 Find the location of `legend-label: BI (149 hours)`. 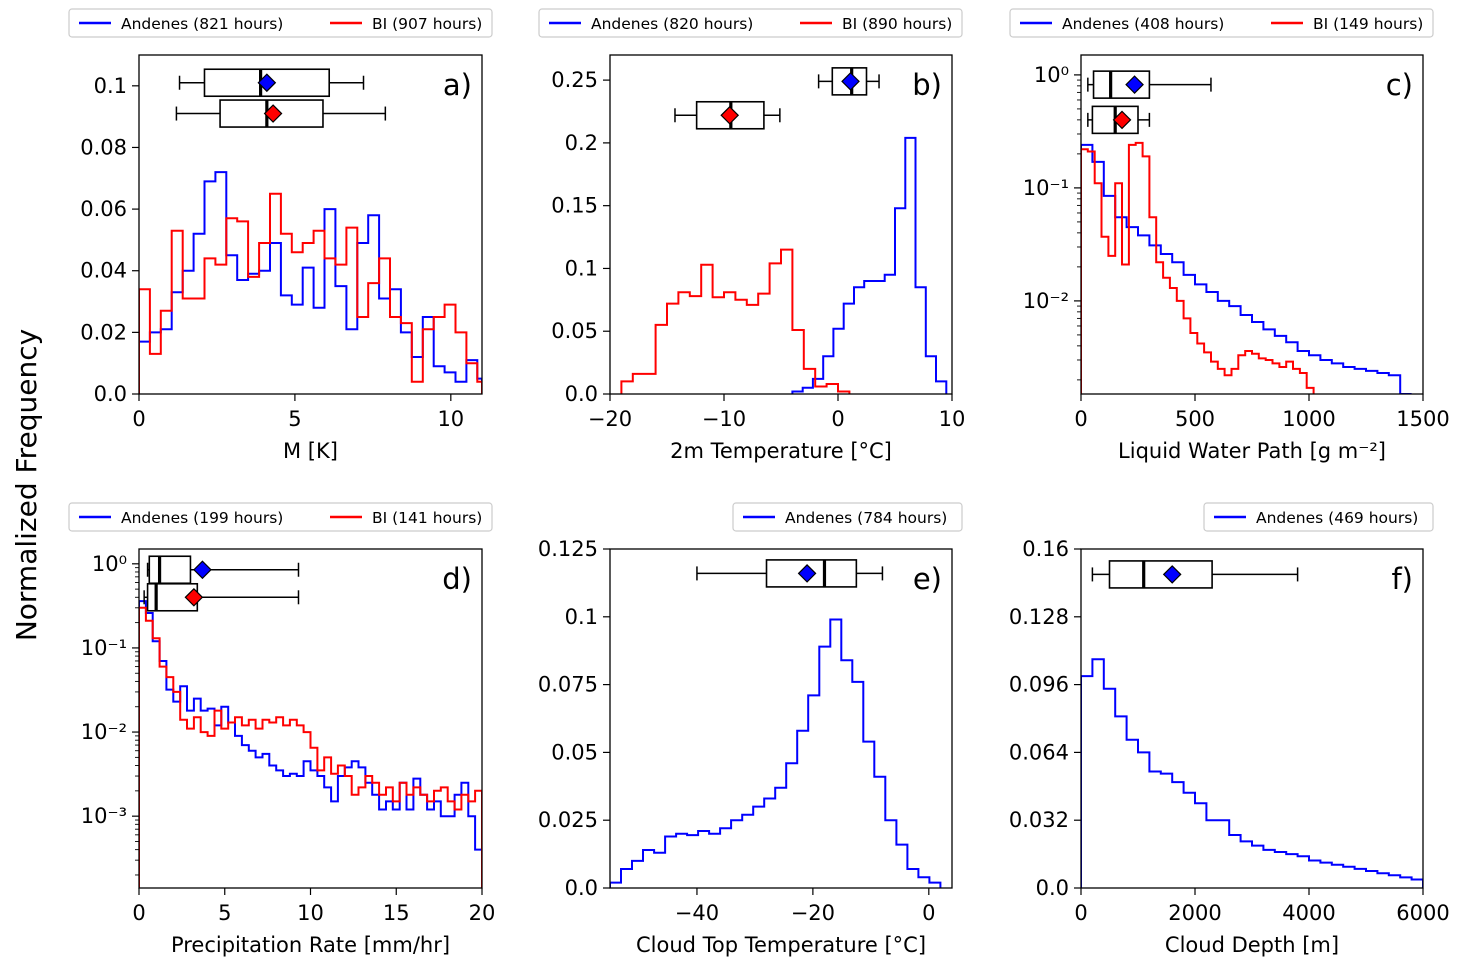

legend-label: BI (149 hours) is located at coordinates (1368, 24).